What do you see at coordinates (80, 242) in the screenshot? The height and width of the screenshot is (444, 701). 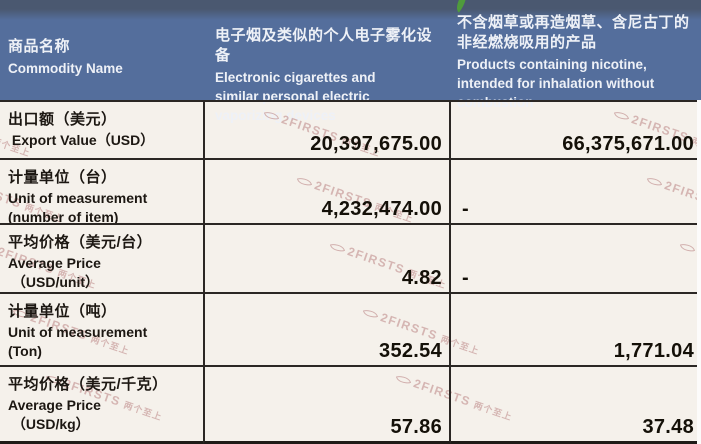 I see `row-label-zh: 平均价格（美元/台）` at bounding box center [80, 242].